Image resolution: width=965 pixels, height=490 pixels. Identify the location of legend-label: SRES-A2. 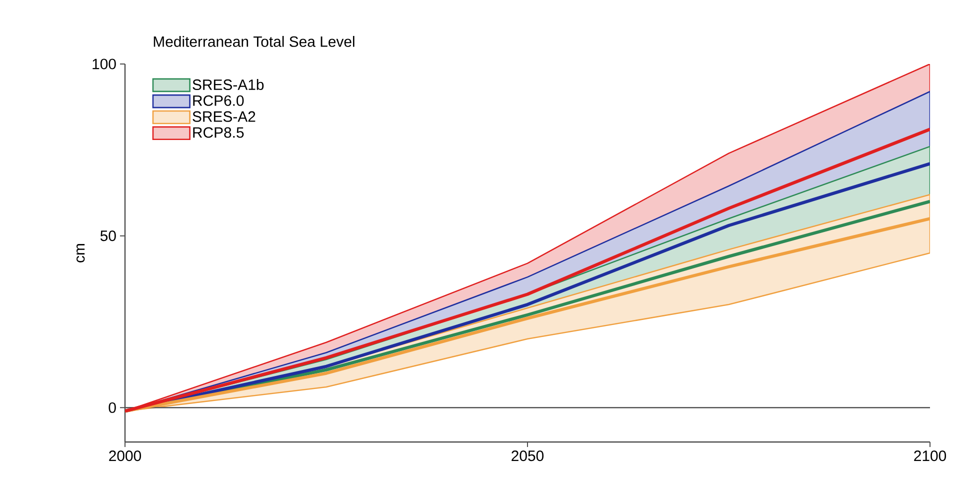
(224, 116).